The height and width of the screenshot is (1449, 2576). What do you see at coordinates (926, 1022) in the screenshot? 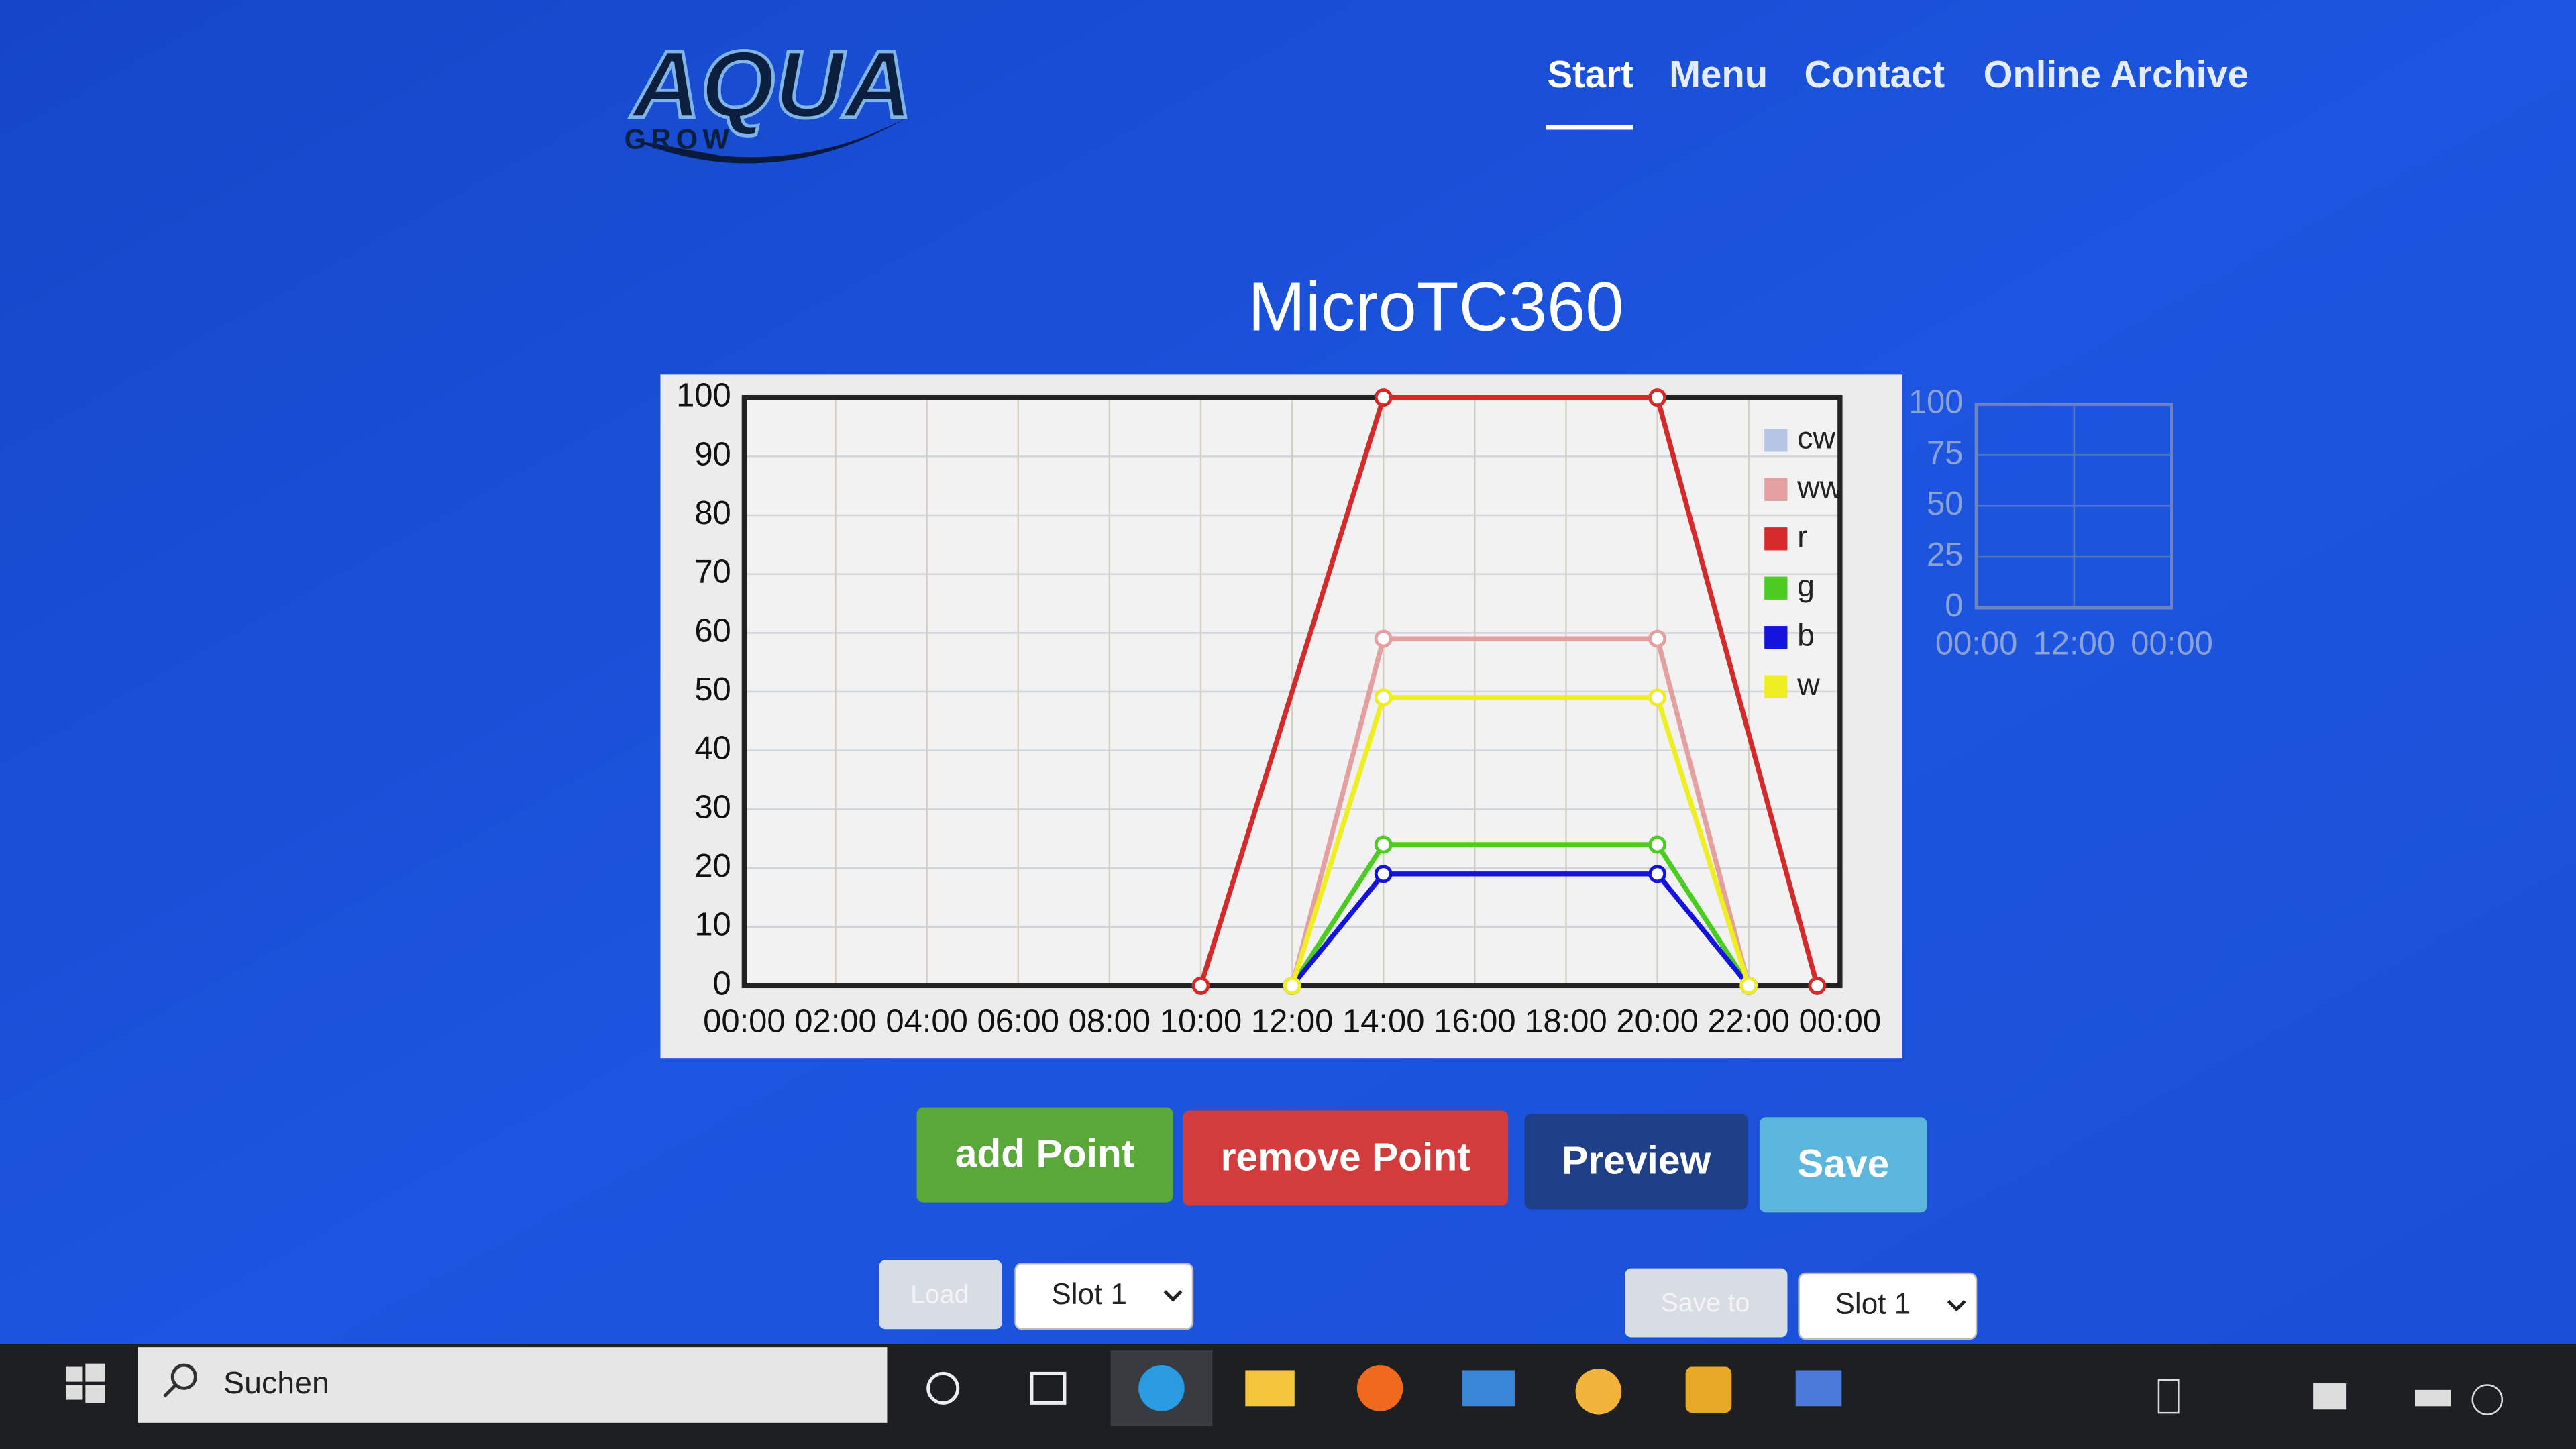
I see `x-tick-label: 04:00` at bounding box center [926, 1022].